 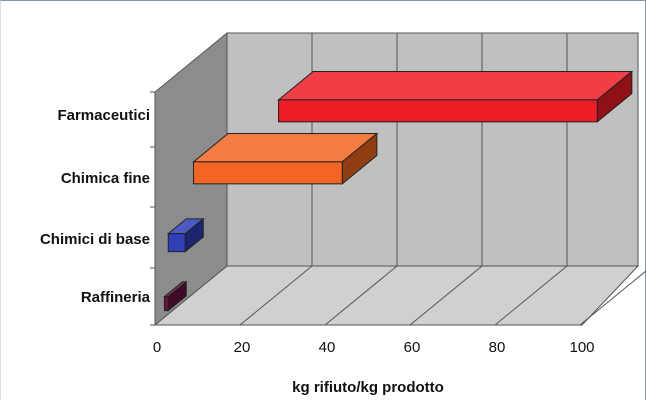 What do you see at coordinates (581, 347) in the screenshot?
I see `x-tick-label-100: 100` at bounding box center [581, 347].